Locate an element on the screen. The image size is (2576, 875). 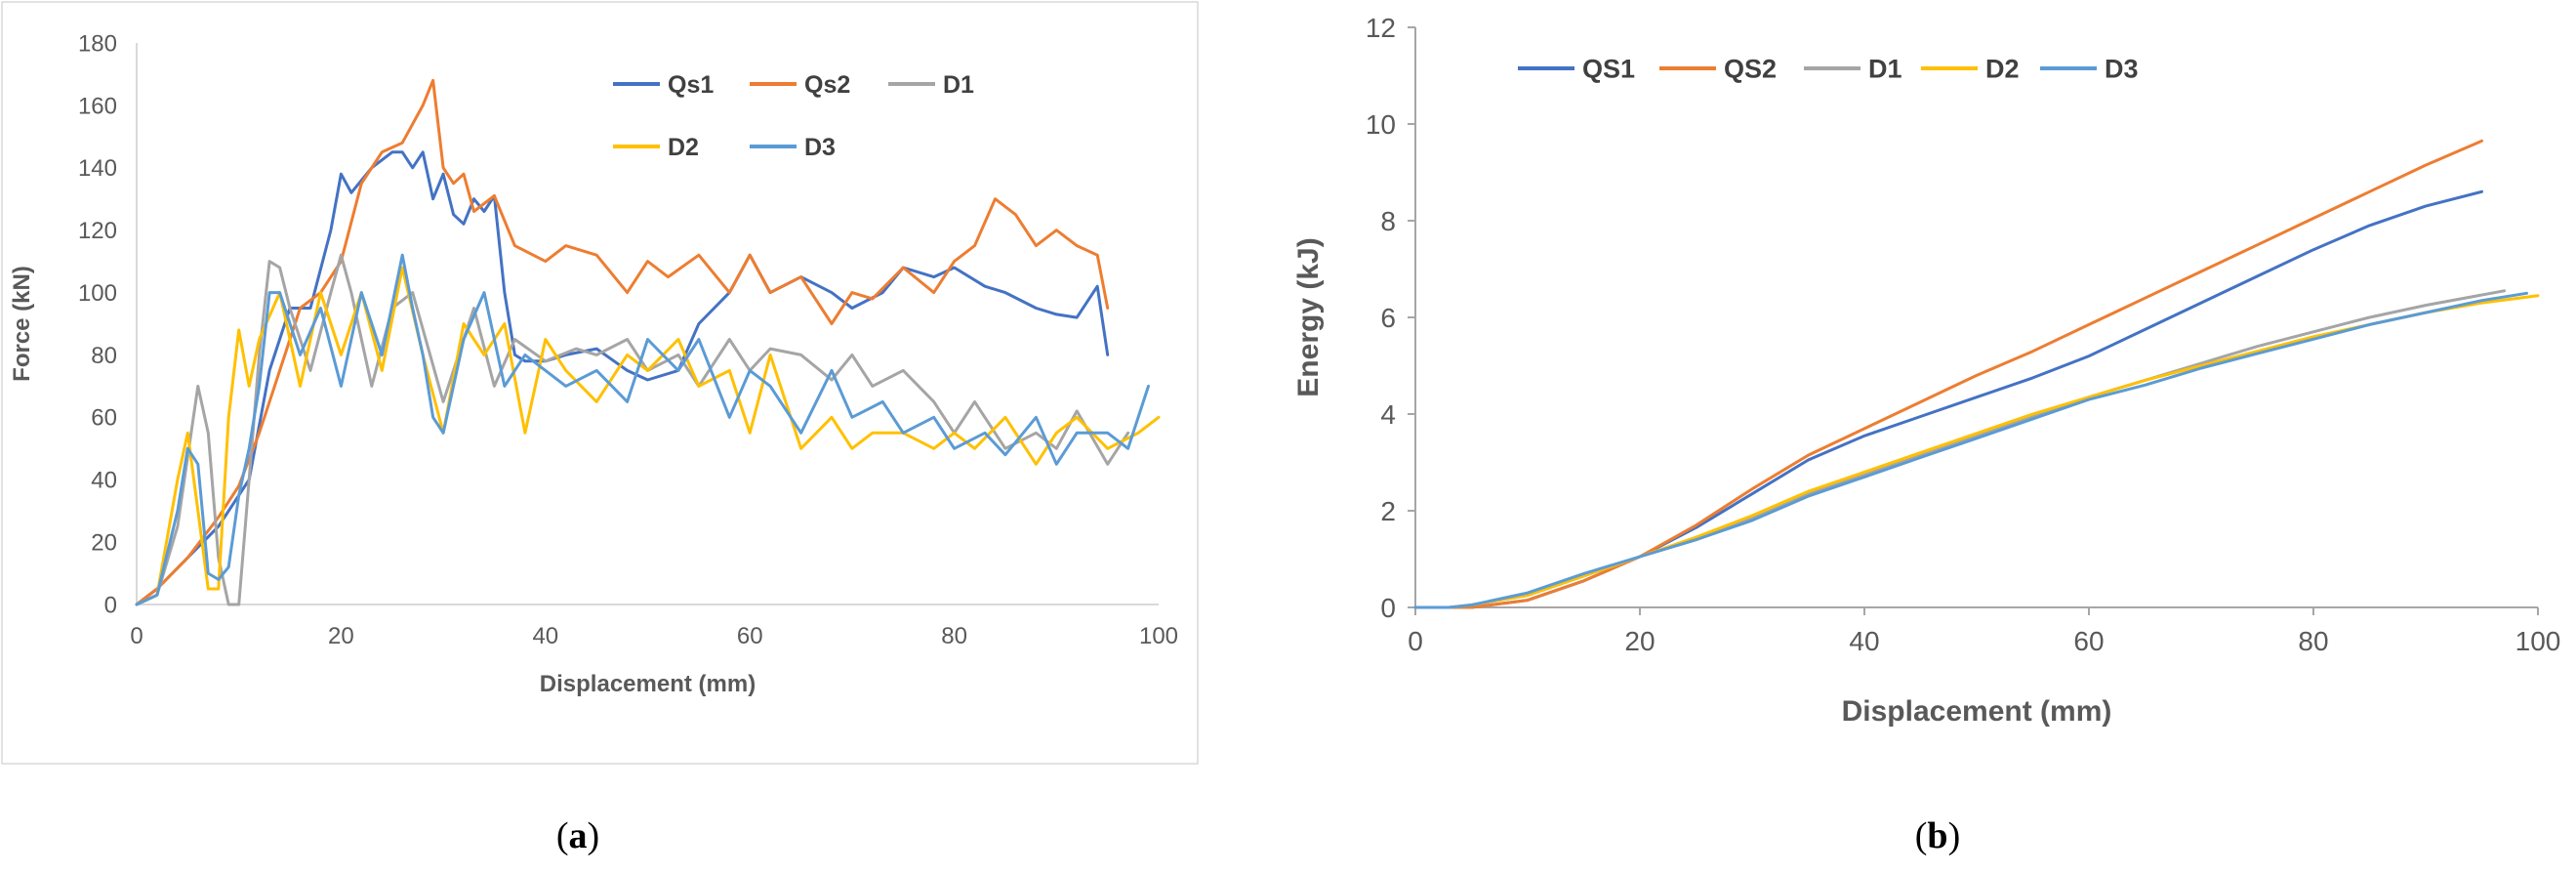
chart-b-legend-label-d3: D3 is located at coordinates (2122, 68).